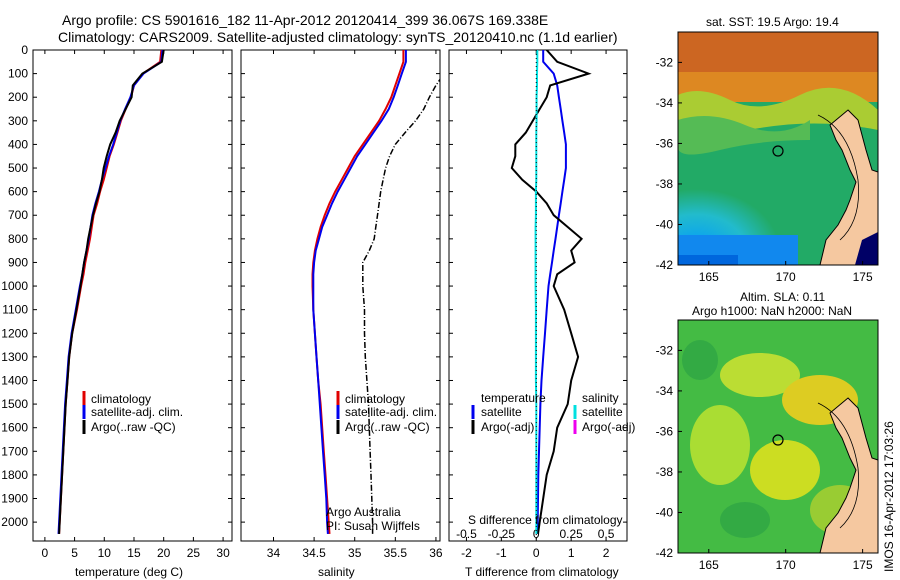  What do you see at coordinates (373, 526) in the screenshot?
I see `credit-line2: PI: Susan Wijffels` at bounding box center [373, 526].